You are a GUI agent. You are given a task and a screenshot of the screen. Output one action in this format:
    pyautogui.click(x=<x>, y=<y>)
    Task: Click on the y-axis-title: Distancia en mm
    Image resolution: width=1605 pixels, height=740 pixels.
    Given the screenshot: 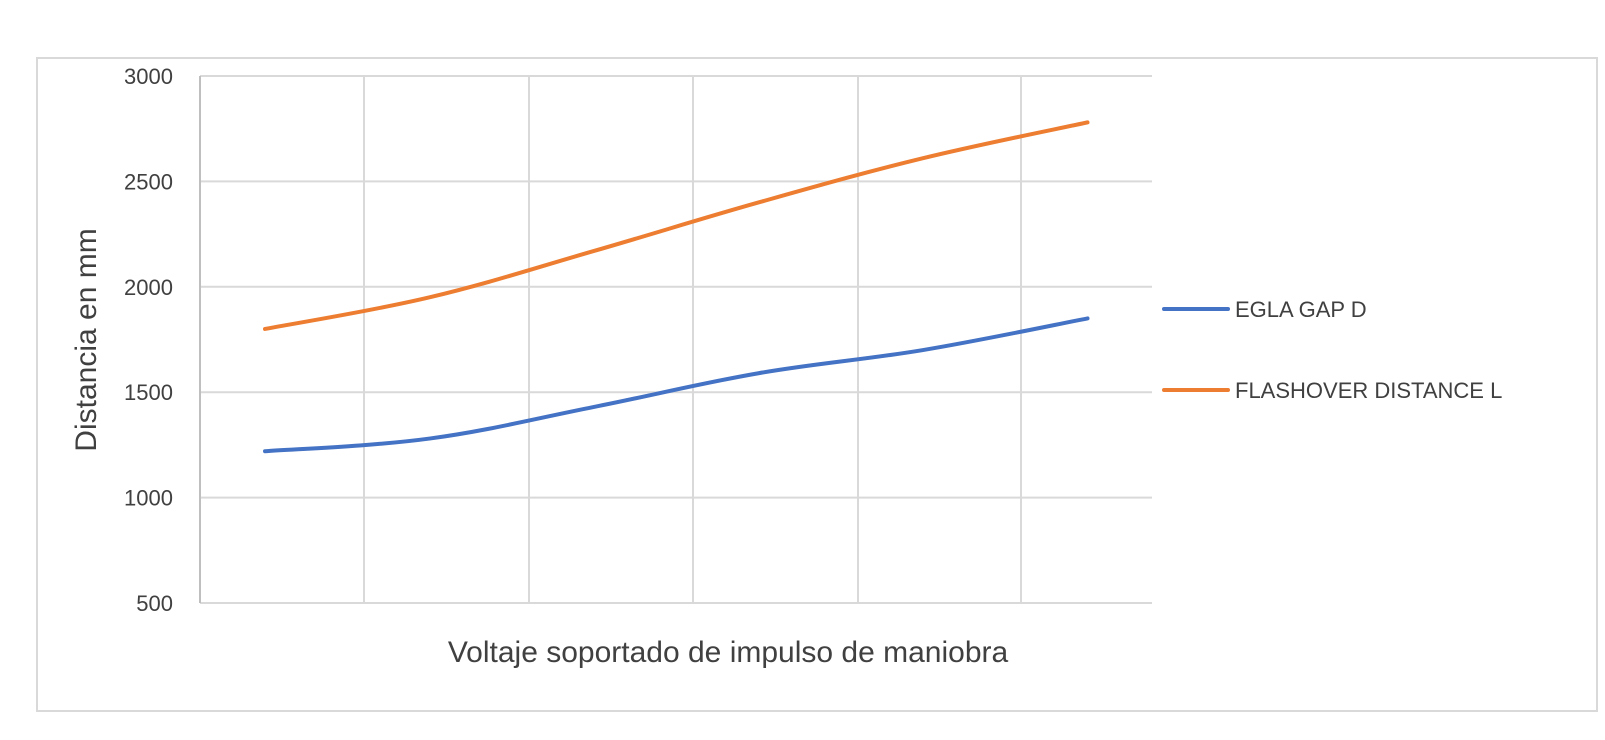 What is the action you would take?
    pyautogui.click(x=86, y=339)
    